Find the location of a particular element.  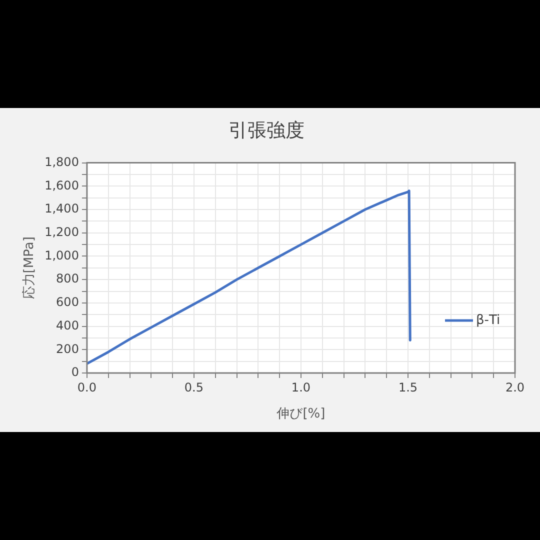

y-tick-label: 400 is located at coordinates (67, 325).